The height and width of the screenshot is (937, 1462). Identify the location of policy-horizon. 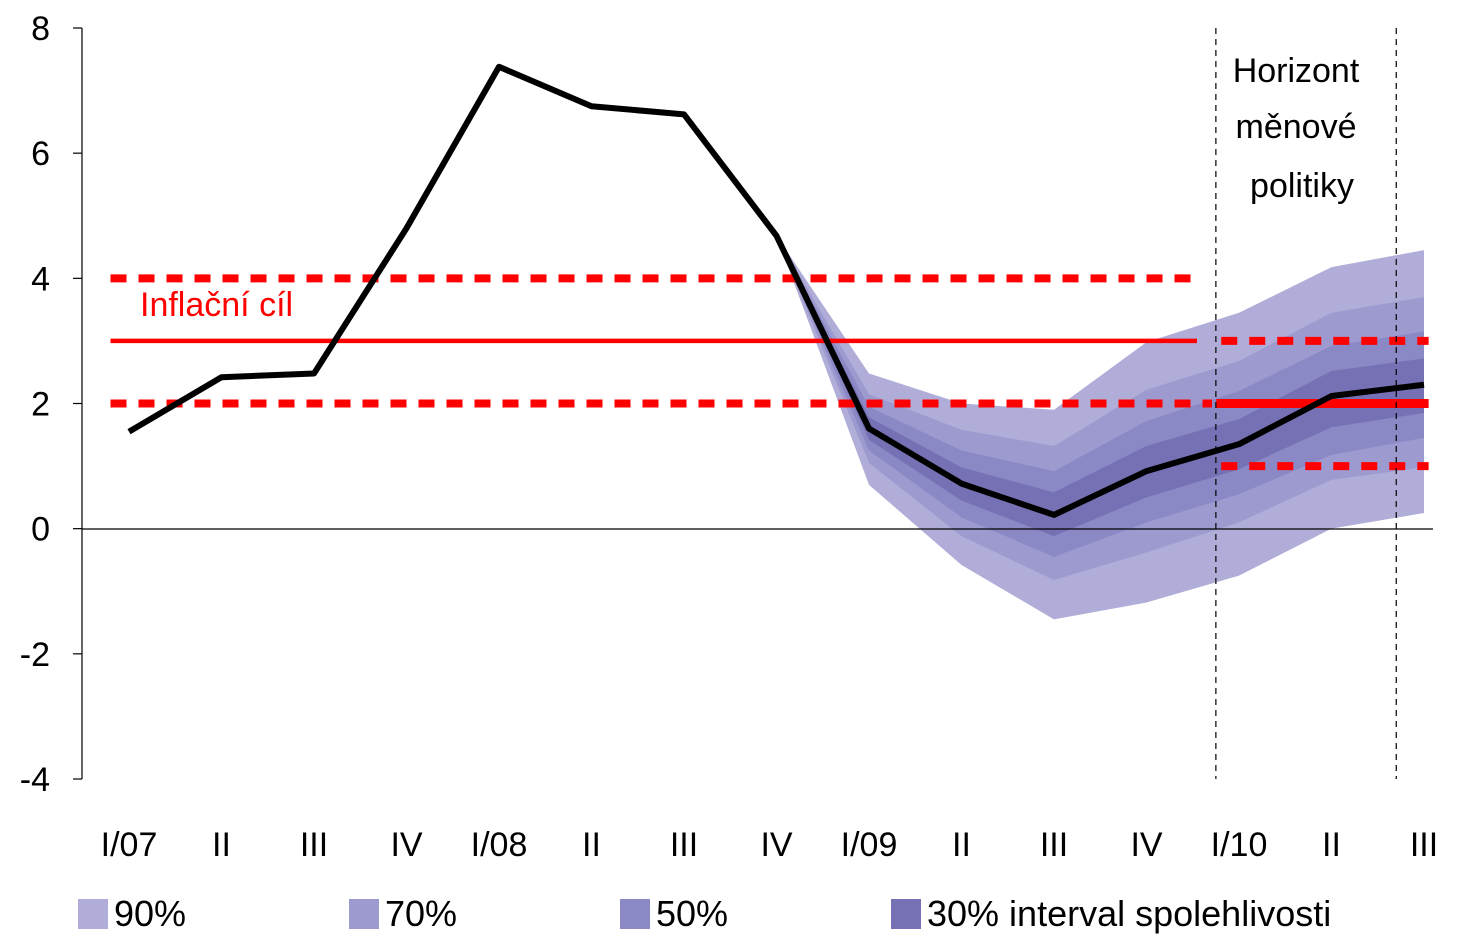
(1306, 403).